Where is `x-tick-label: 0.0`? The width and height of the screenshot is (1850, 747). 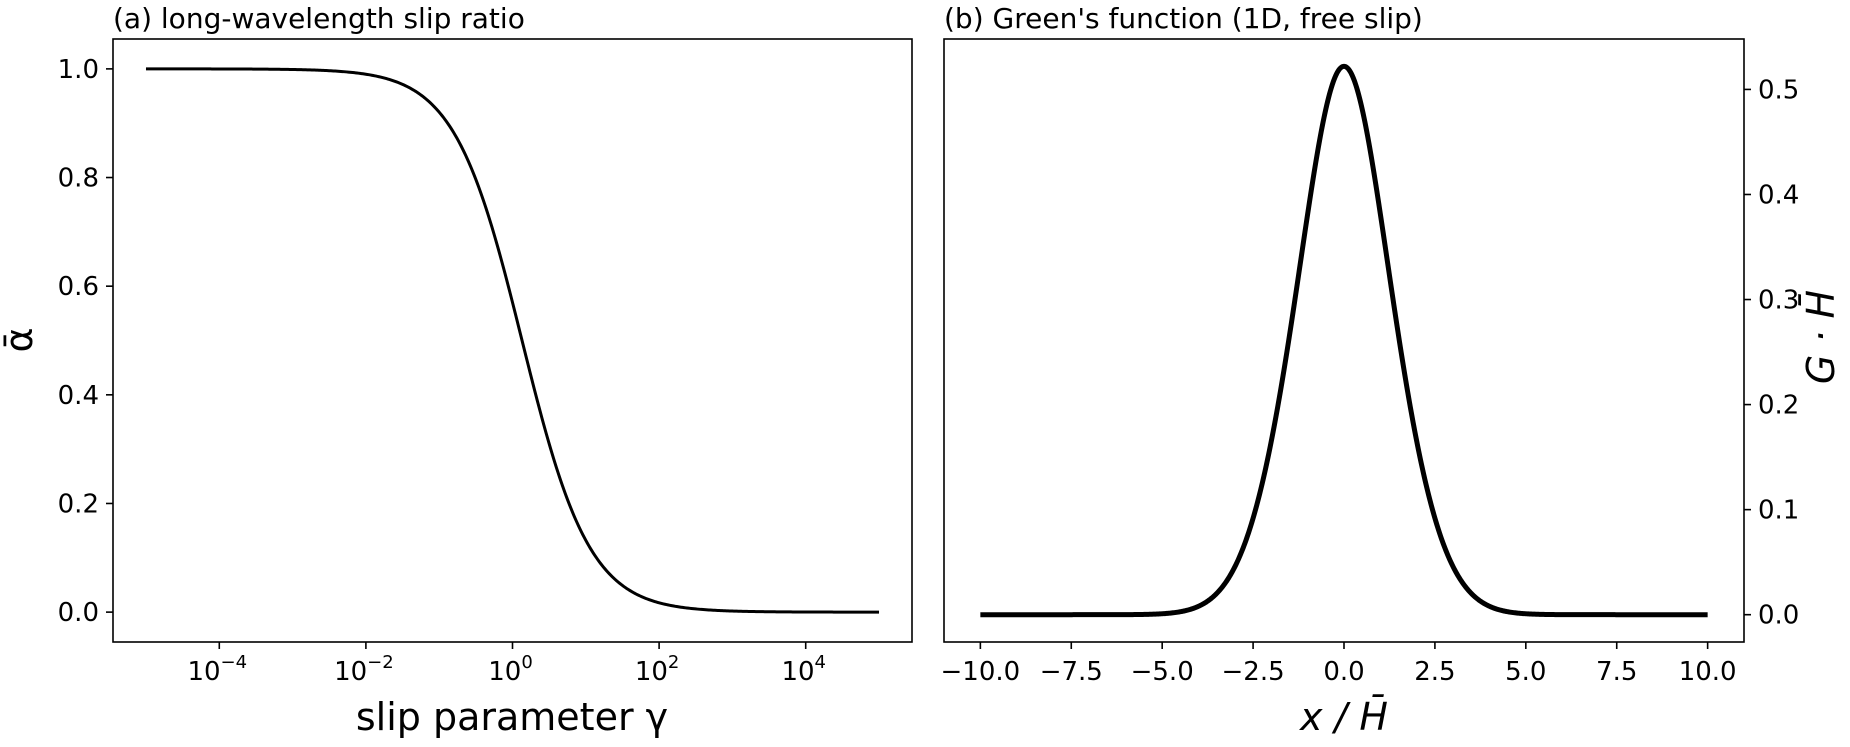 x-tick-label: 0.0 is located at coordinates (1343, 672).